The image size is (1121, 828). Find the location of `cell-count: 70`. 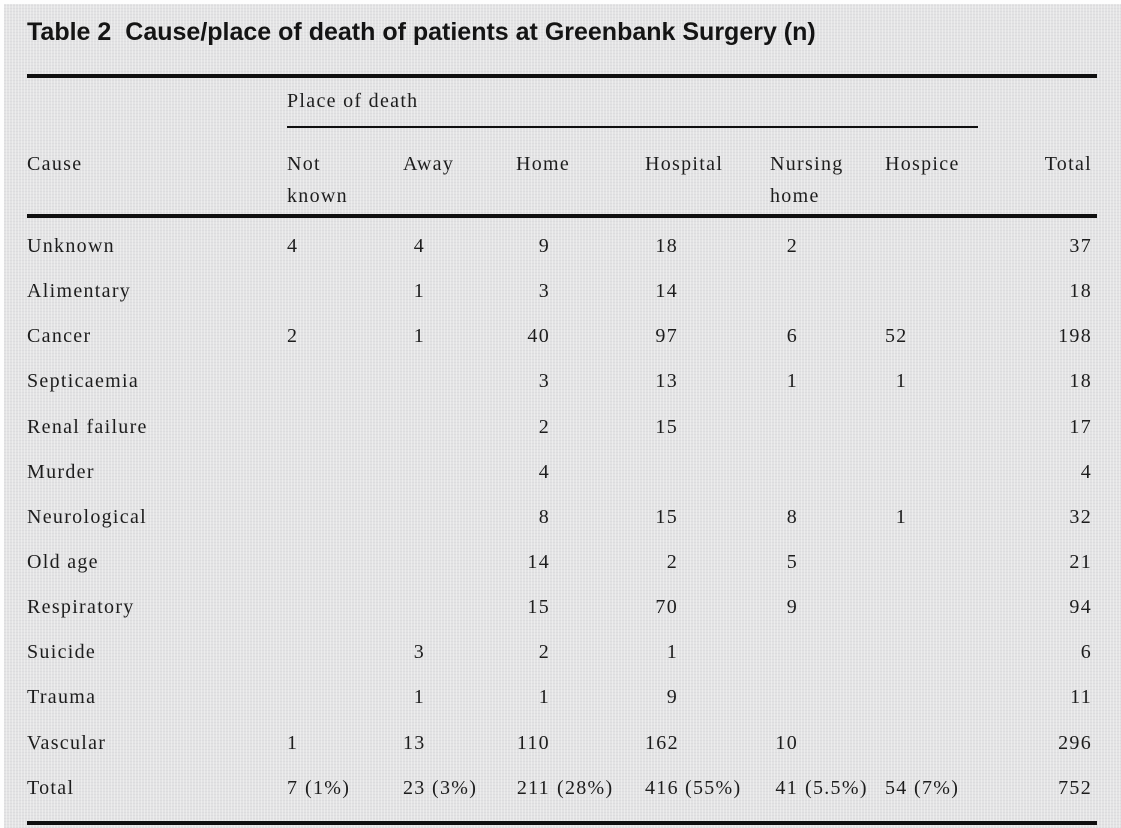

cell-count: 70 is located at coordinates (666, 607).